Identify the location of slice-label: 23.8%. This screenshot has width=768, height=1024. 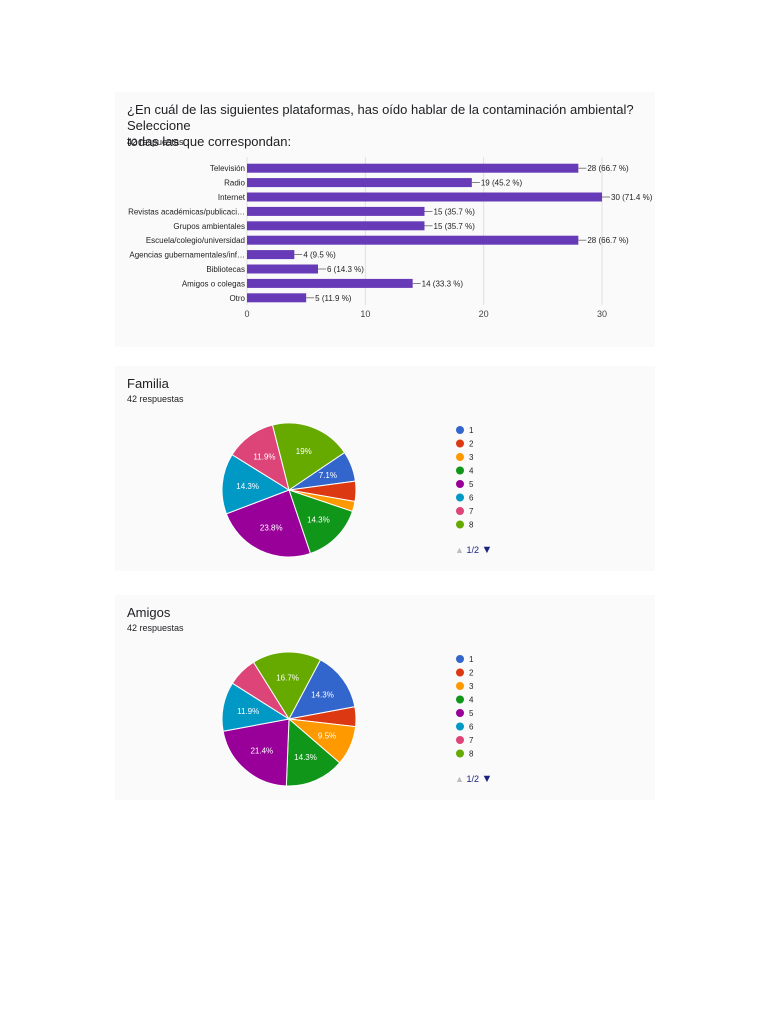
(271, 528).